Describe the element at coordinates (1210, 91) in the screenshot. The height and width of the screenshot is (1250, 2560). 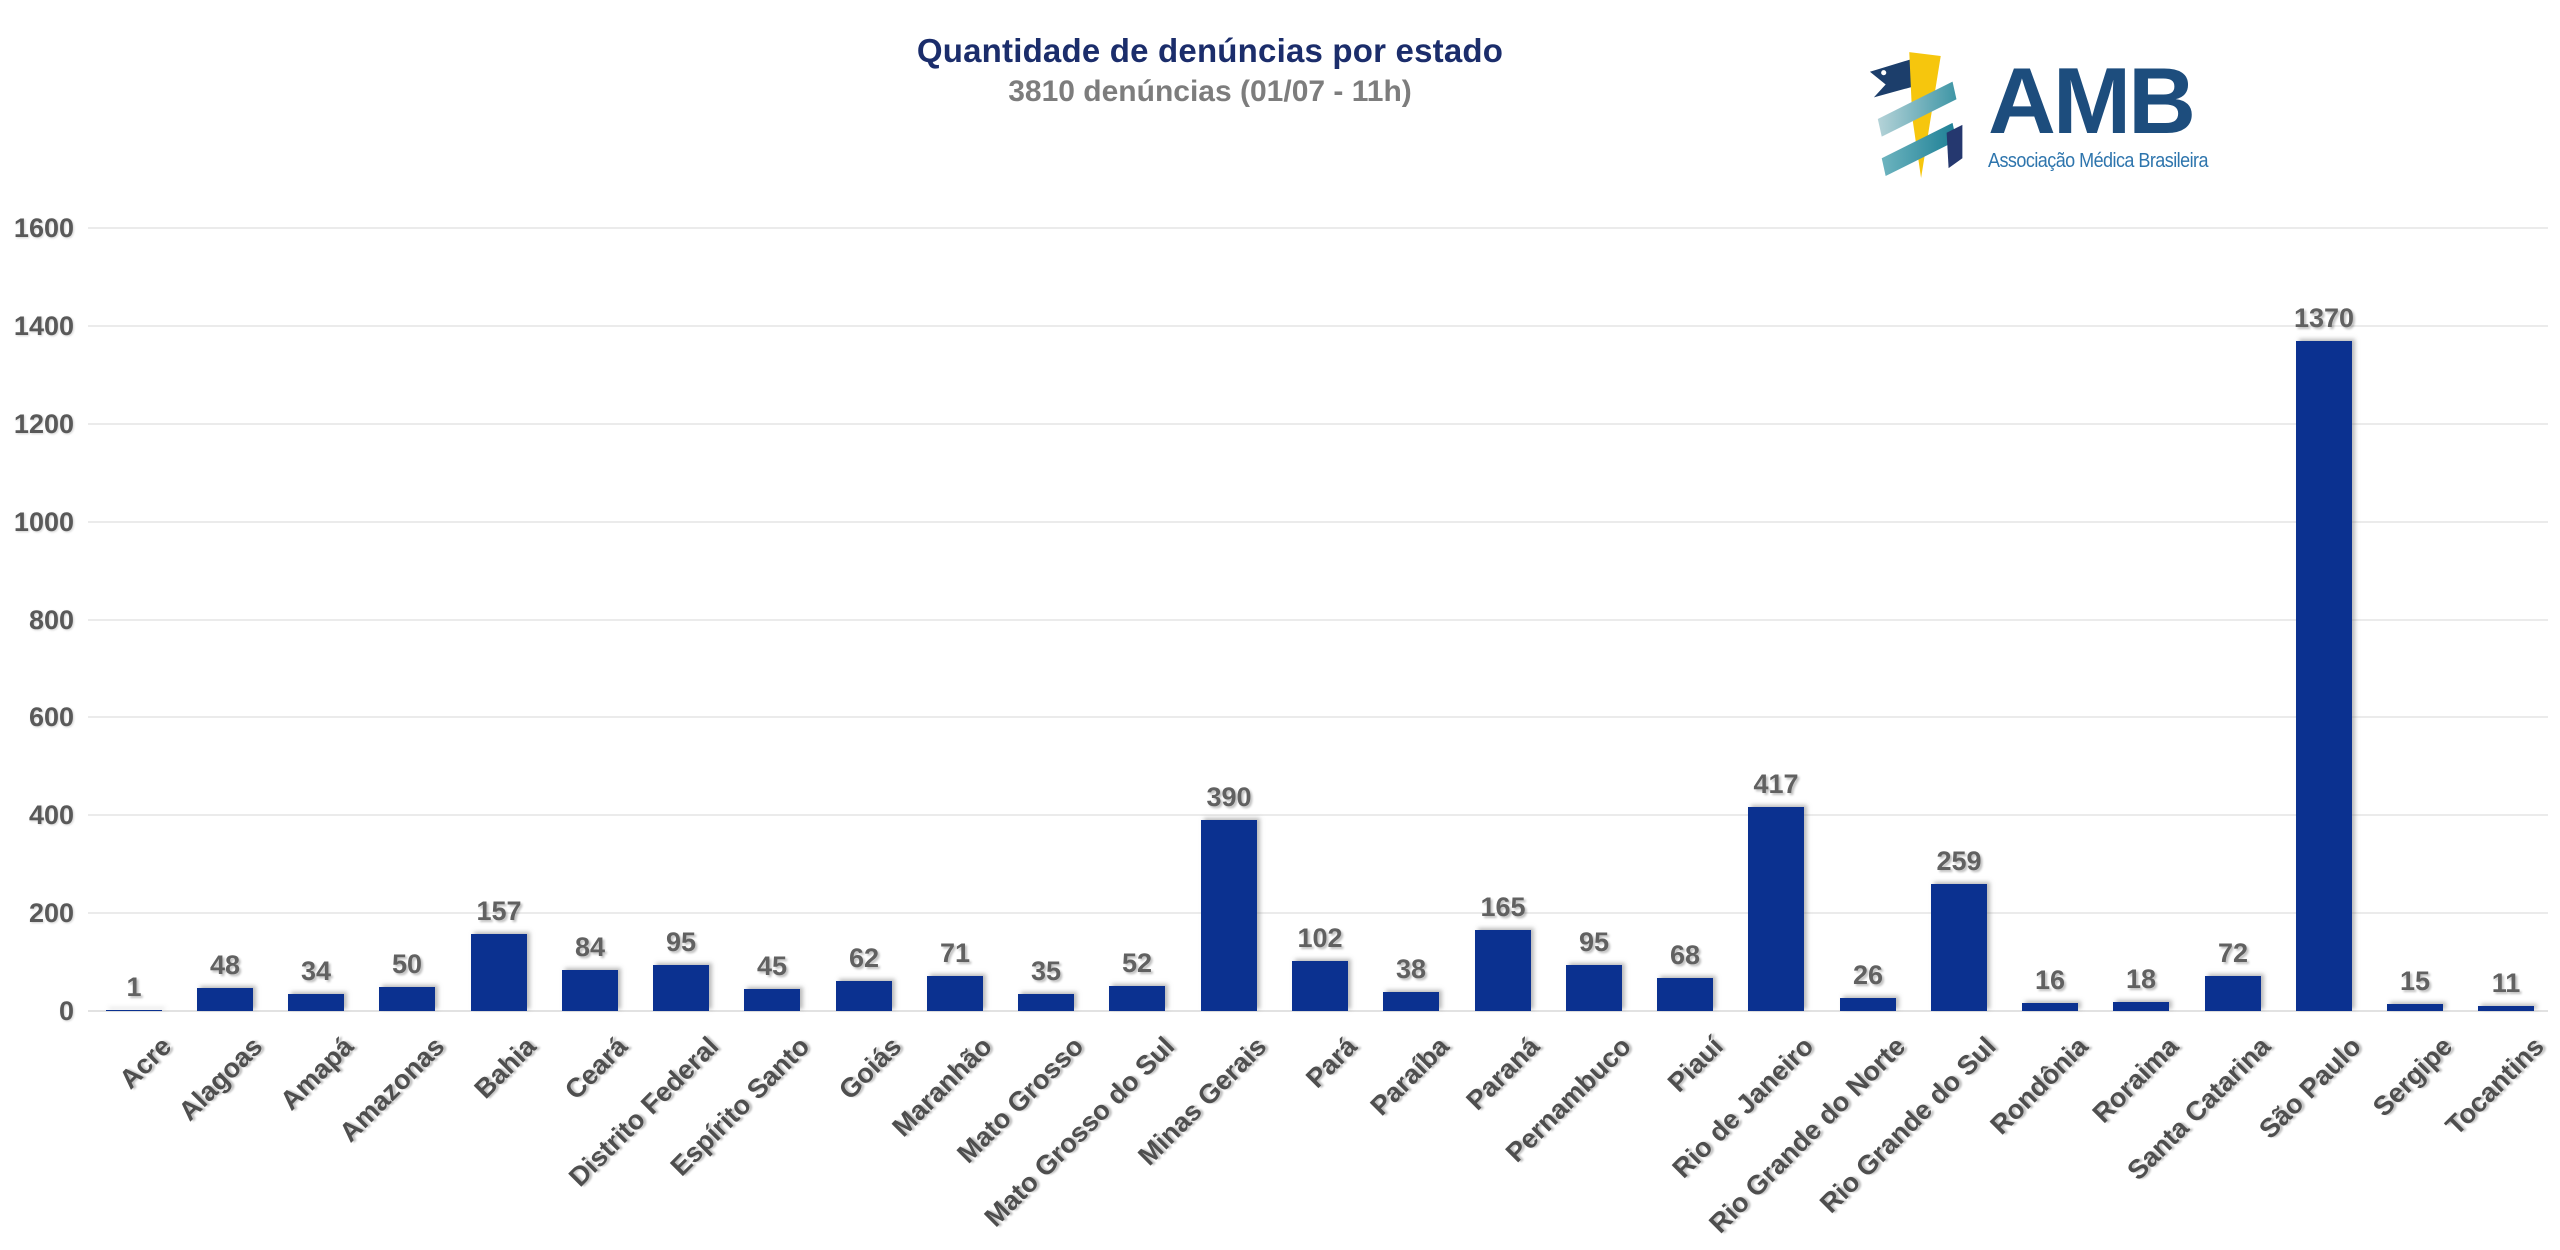
I see `chart-subtitle: 3810 denúncias (01/07 - 11h)` at that location.